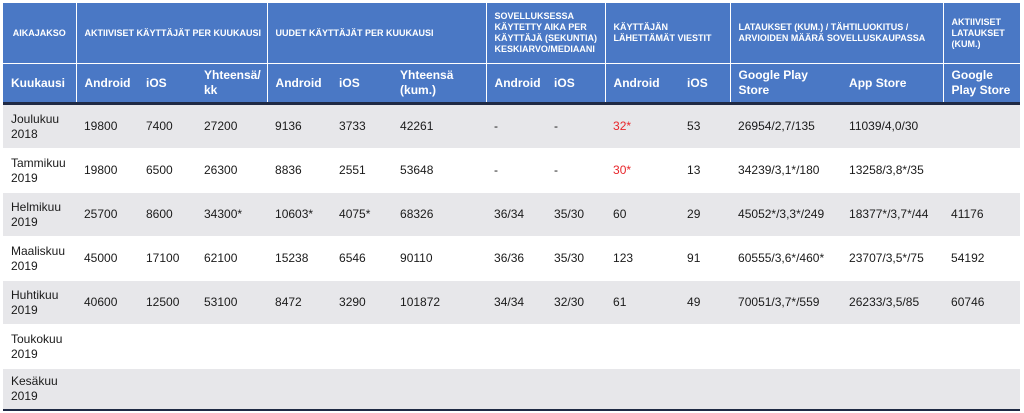  I want to click on table-cell: -, so click(516, 170).